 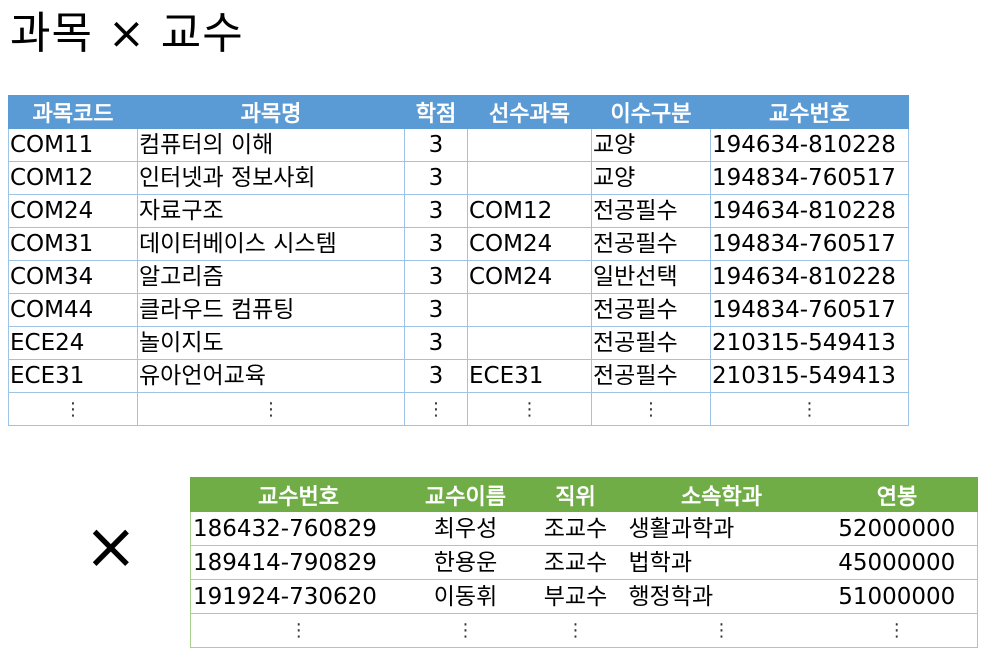 I want to click on cell-department: 행정학과, so click(x=721, y=596).